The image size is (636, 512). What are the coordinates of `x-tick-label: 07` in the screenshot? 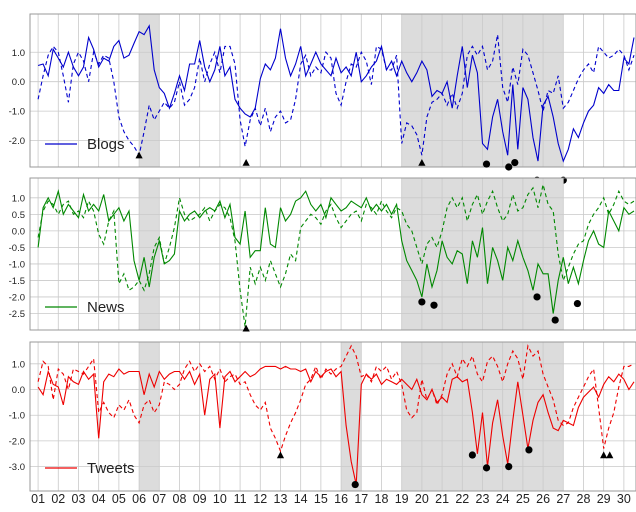 It's located at (159, 499).